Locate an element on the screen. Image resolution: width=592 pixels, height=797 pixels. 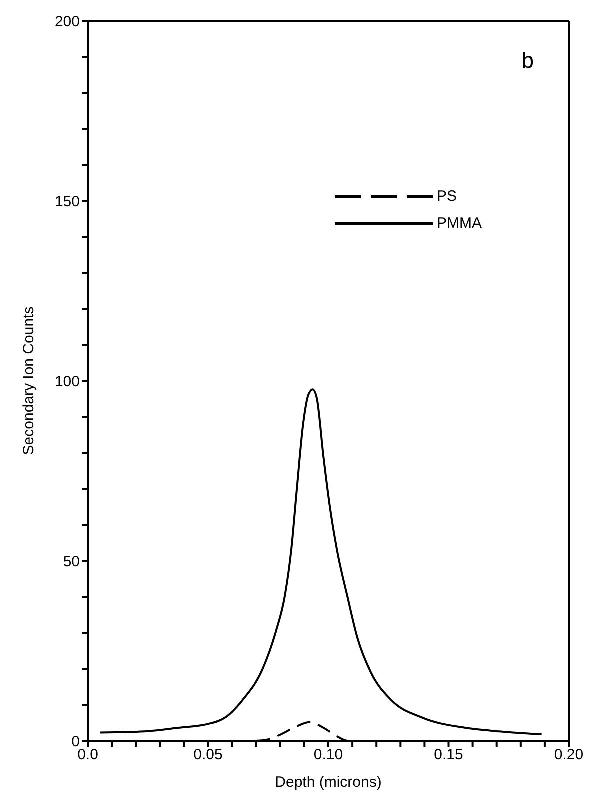
y-tick-label: 200 is located at coordinates (67, 21).